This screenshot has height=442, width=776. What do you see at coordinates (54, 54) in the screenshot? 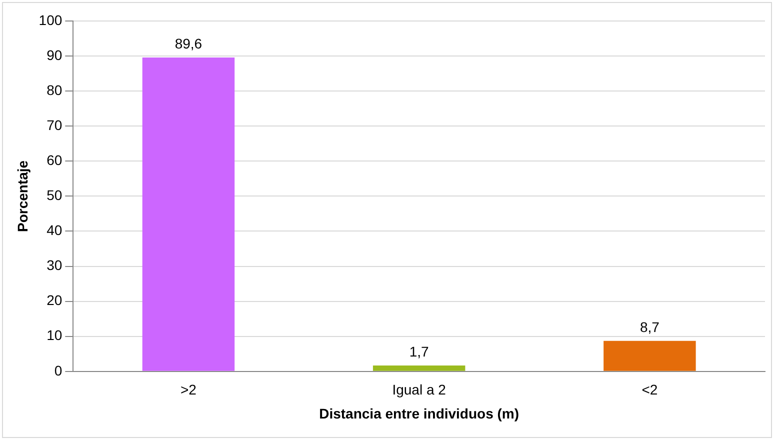
I see `y-tick-label: 90` at bounding box center [54, 54].